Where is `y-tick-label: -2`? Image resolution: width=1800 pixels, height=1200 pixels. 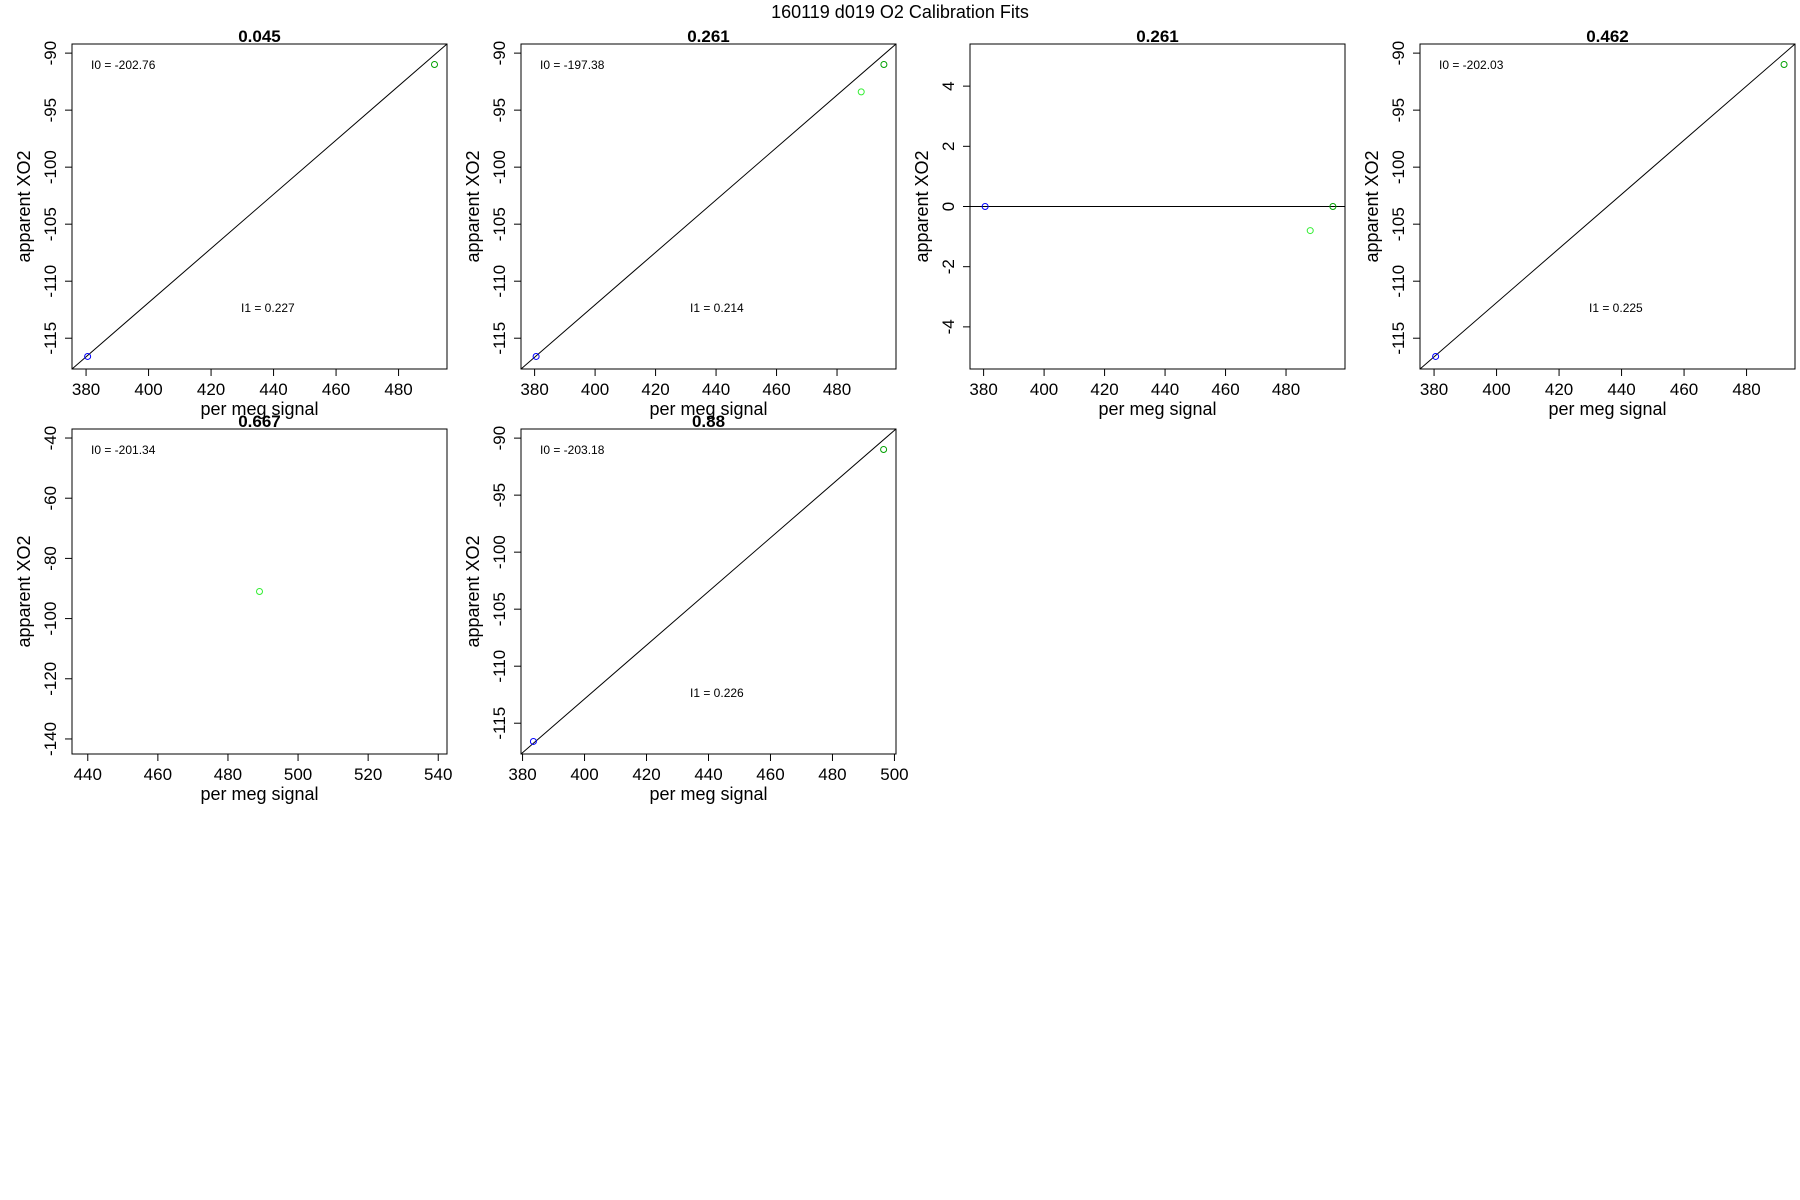
y-tick-label: -2 is located at coordinates (948, 266).